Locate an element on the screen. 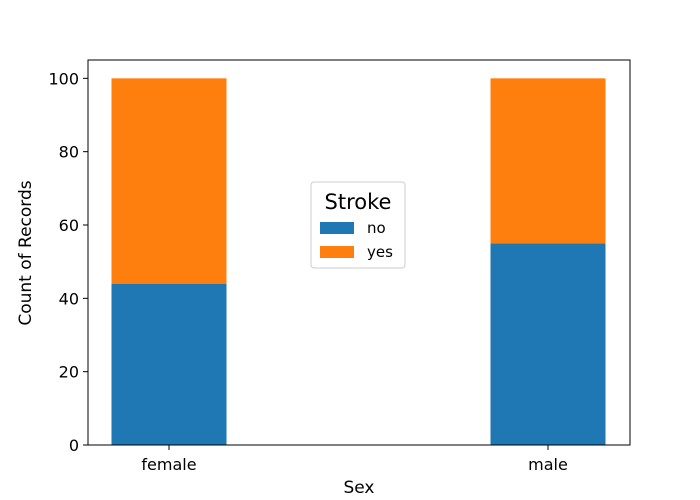 Image resolution: width=700 pixels, height=500 pixels. x-tick-label-female: female is located at coordinates (168, 464).